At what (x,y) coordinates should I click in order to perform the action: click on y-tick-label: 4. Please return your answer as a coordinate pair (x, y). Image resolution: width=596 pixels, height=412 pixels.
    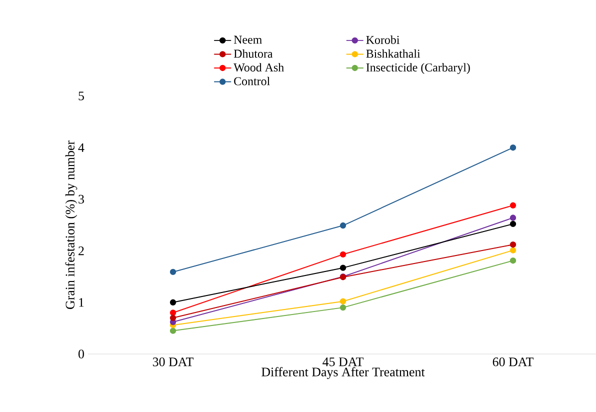
    Looking at the image, I should click on (81, 147).